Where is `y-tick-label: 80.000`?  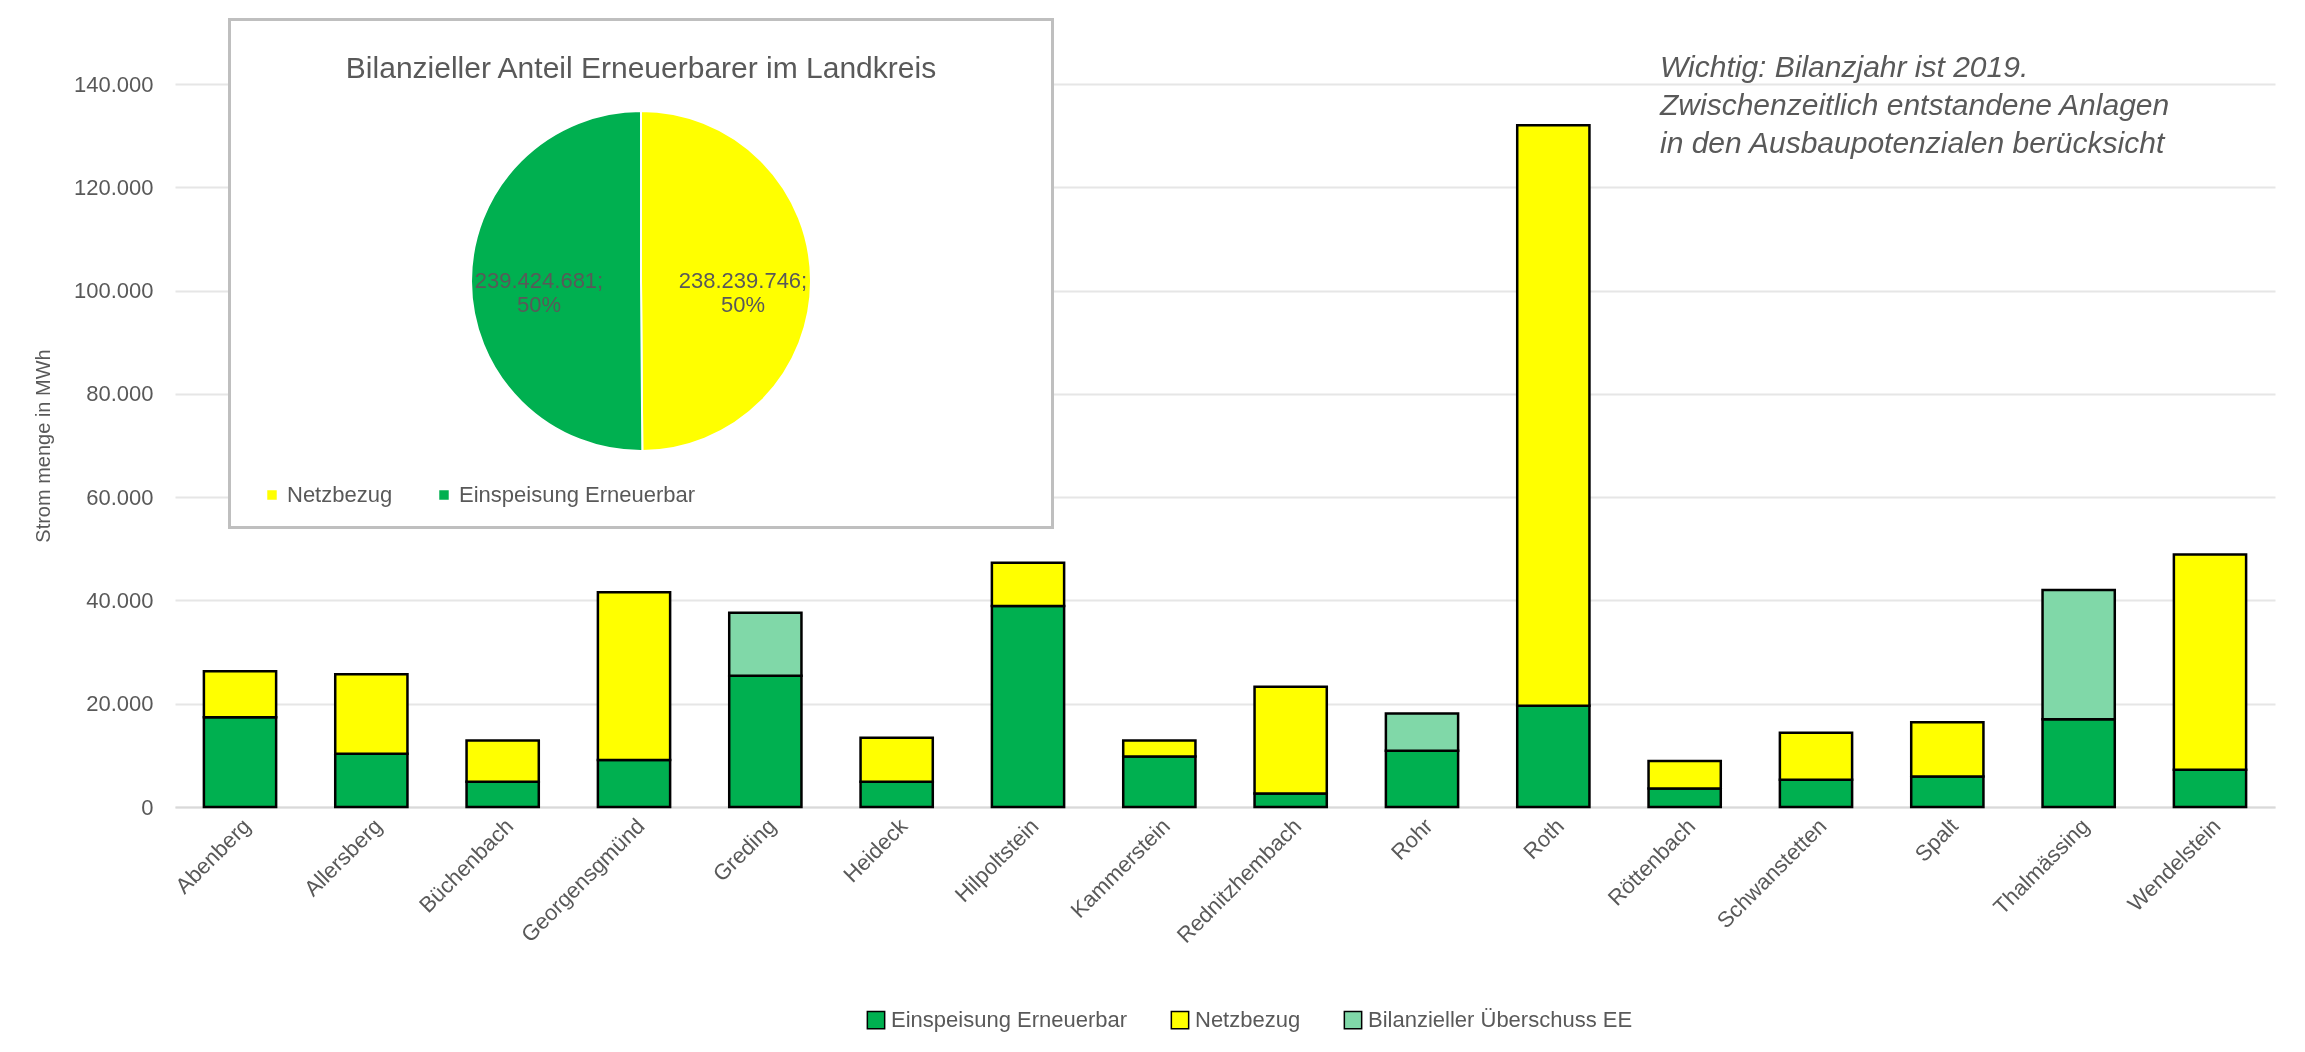
y-tick-label: 80.000 is located at coordinates (120, 394).